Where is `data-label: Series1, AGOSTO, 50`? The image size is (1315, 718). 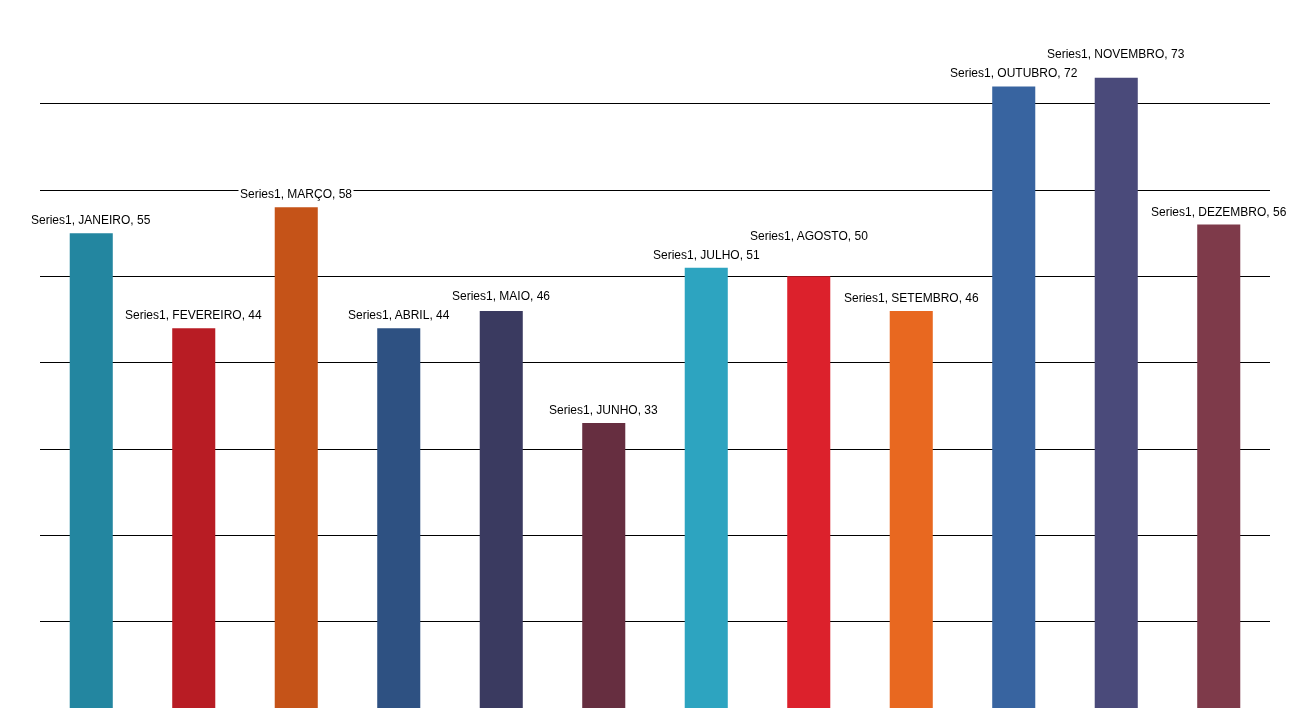
data-label: Series1, AGOSTO, 50 is located at coordinates (809, 236).